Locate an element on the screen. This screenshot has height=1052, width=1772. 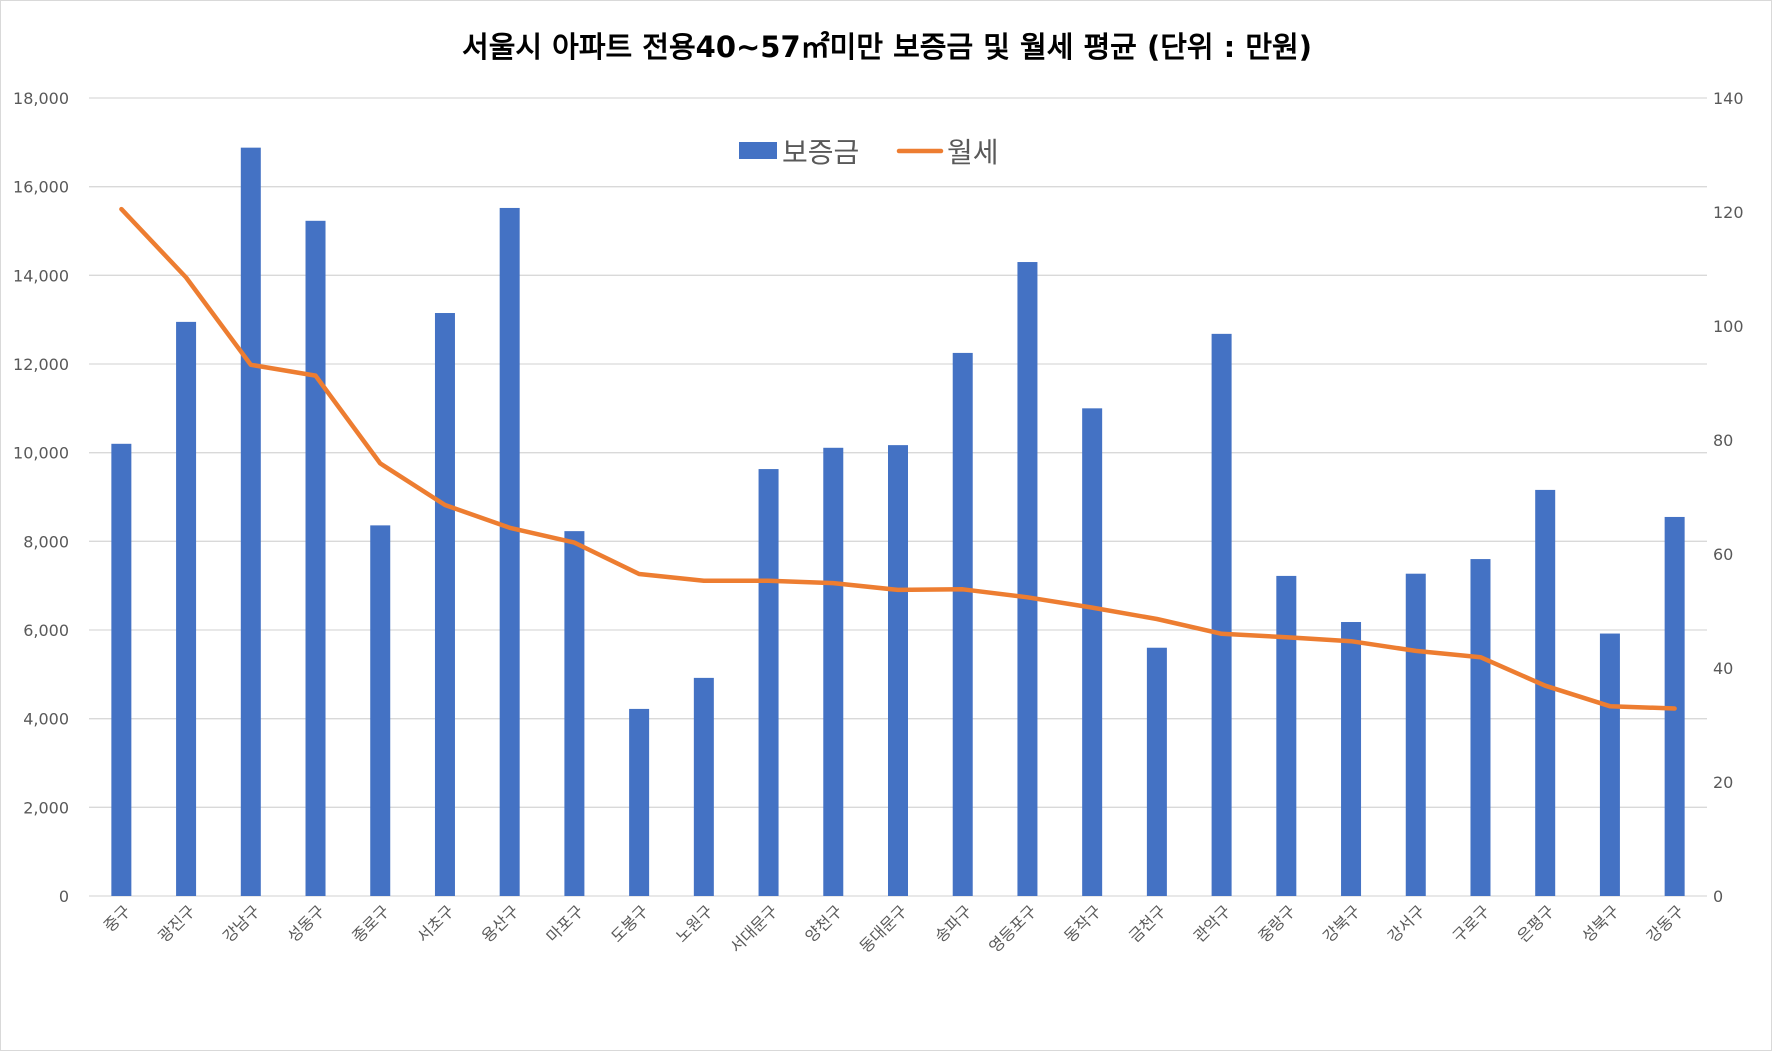
category-label: 광진구 is located at coordinates (176, 923).